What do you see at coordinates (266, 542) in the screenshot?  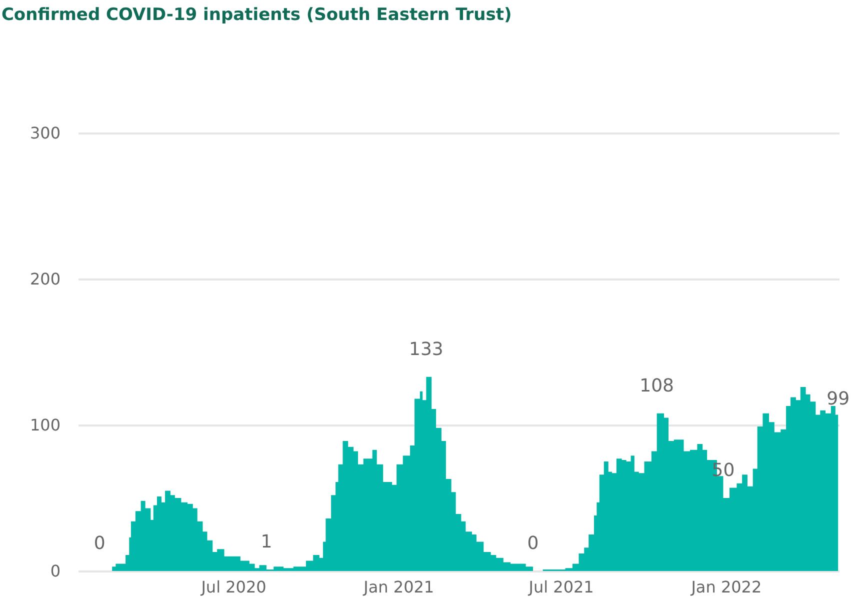 I see `data-label: 1` at bounding box center [266, 542].